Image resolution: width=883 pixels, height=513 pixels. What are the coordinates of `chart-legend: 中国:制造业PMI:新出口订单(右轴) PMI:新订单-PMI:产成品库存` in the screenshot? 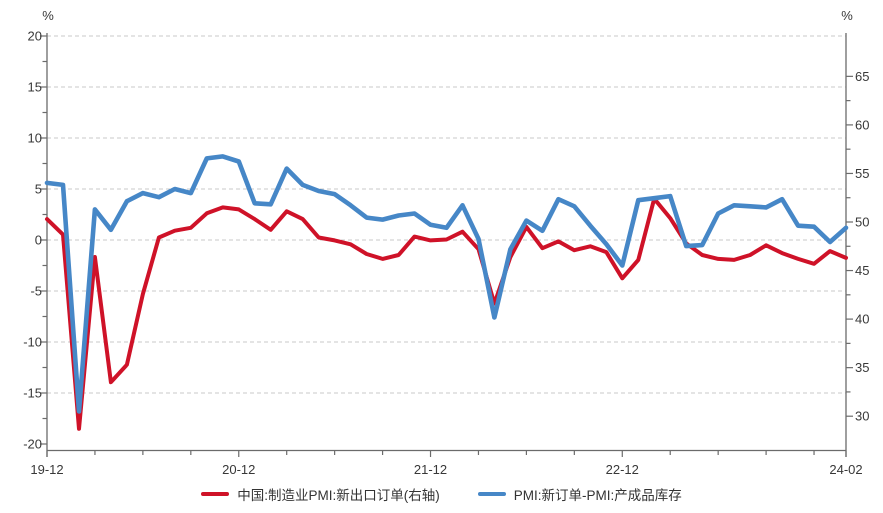 It's located at (441, 494).